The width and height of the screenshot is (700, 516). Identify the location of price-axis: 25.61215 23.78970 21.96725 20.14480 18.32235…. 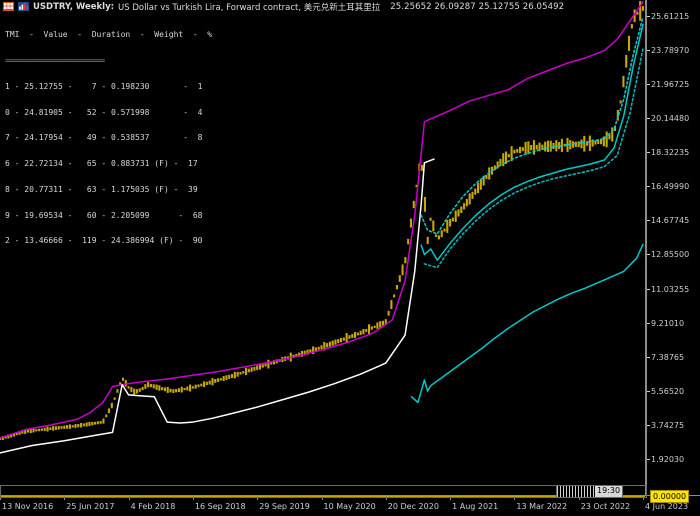
(673, 251).